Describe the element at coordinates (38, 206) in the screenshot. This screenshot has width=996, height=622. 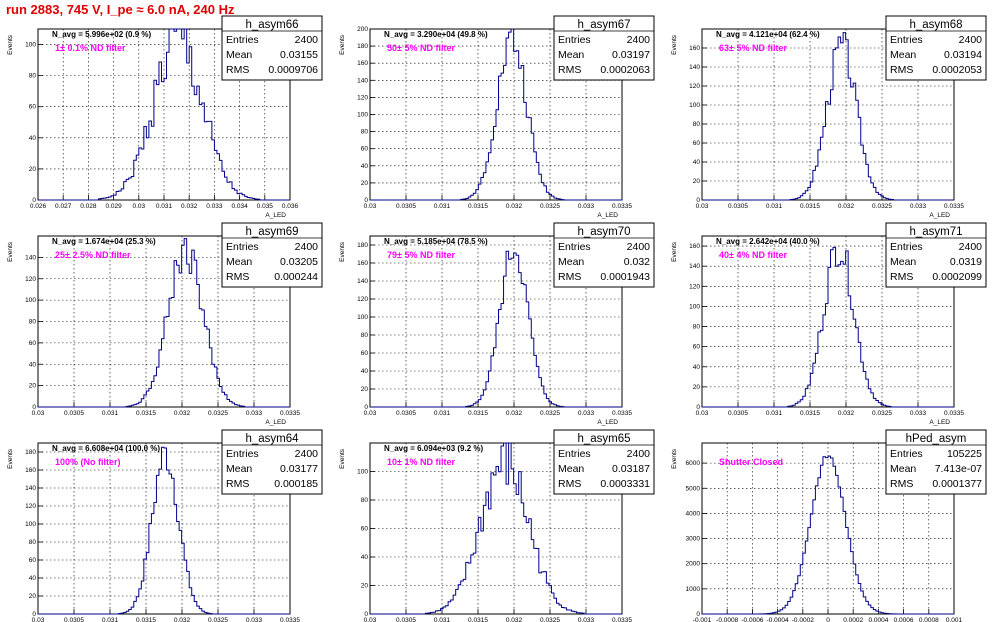
I see `x-tick-label: 0.026` at that location.